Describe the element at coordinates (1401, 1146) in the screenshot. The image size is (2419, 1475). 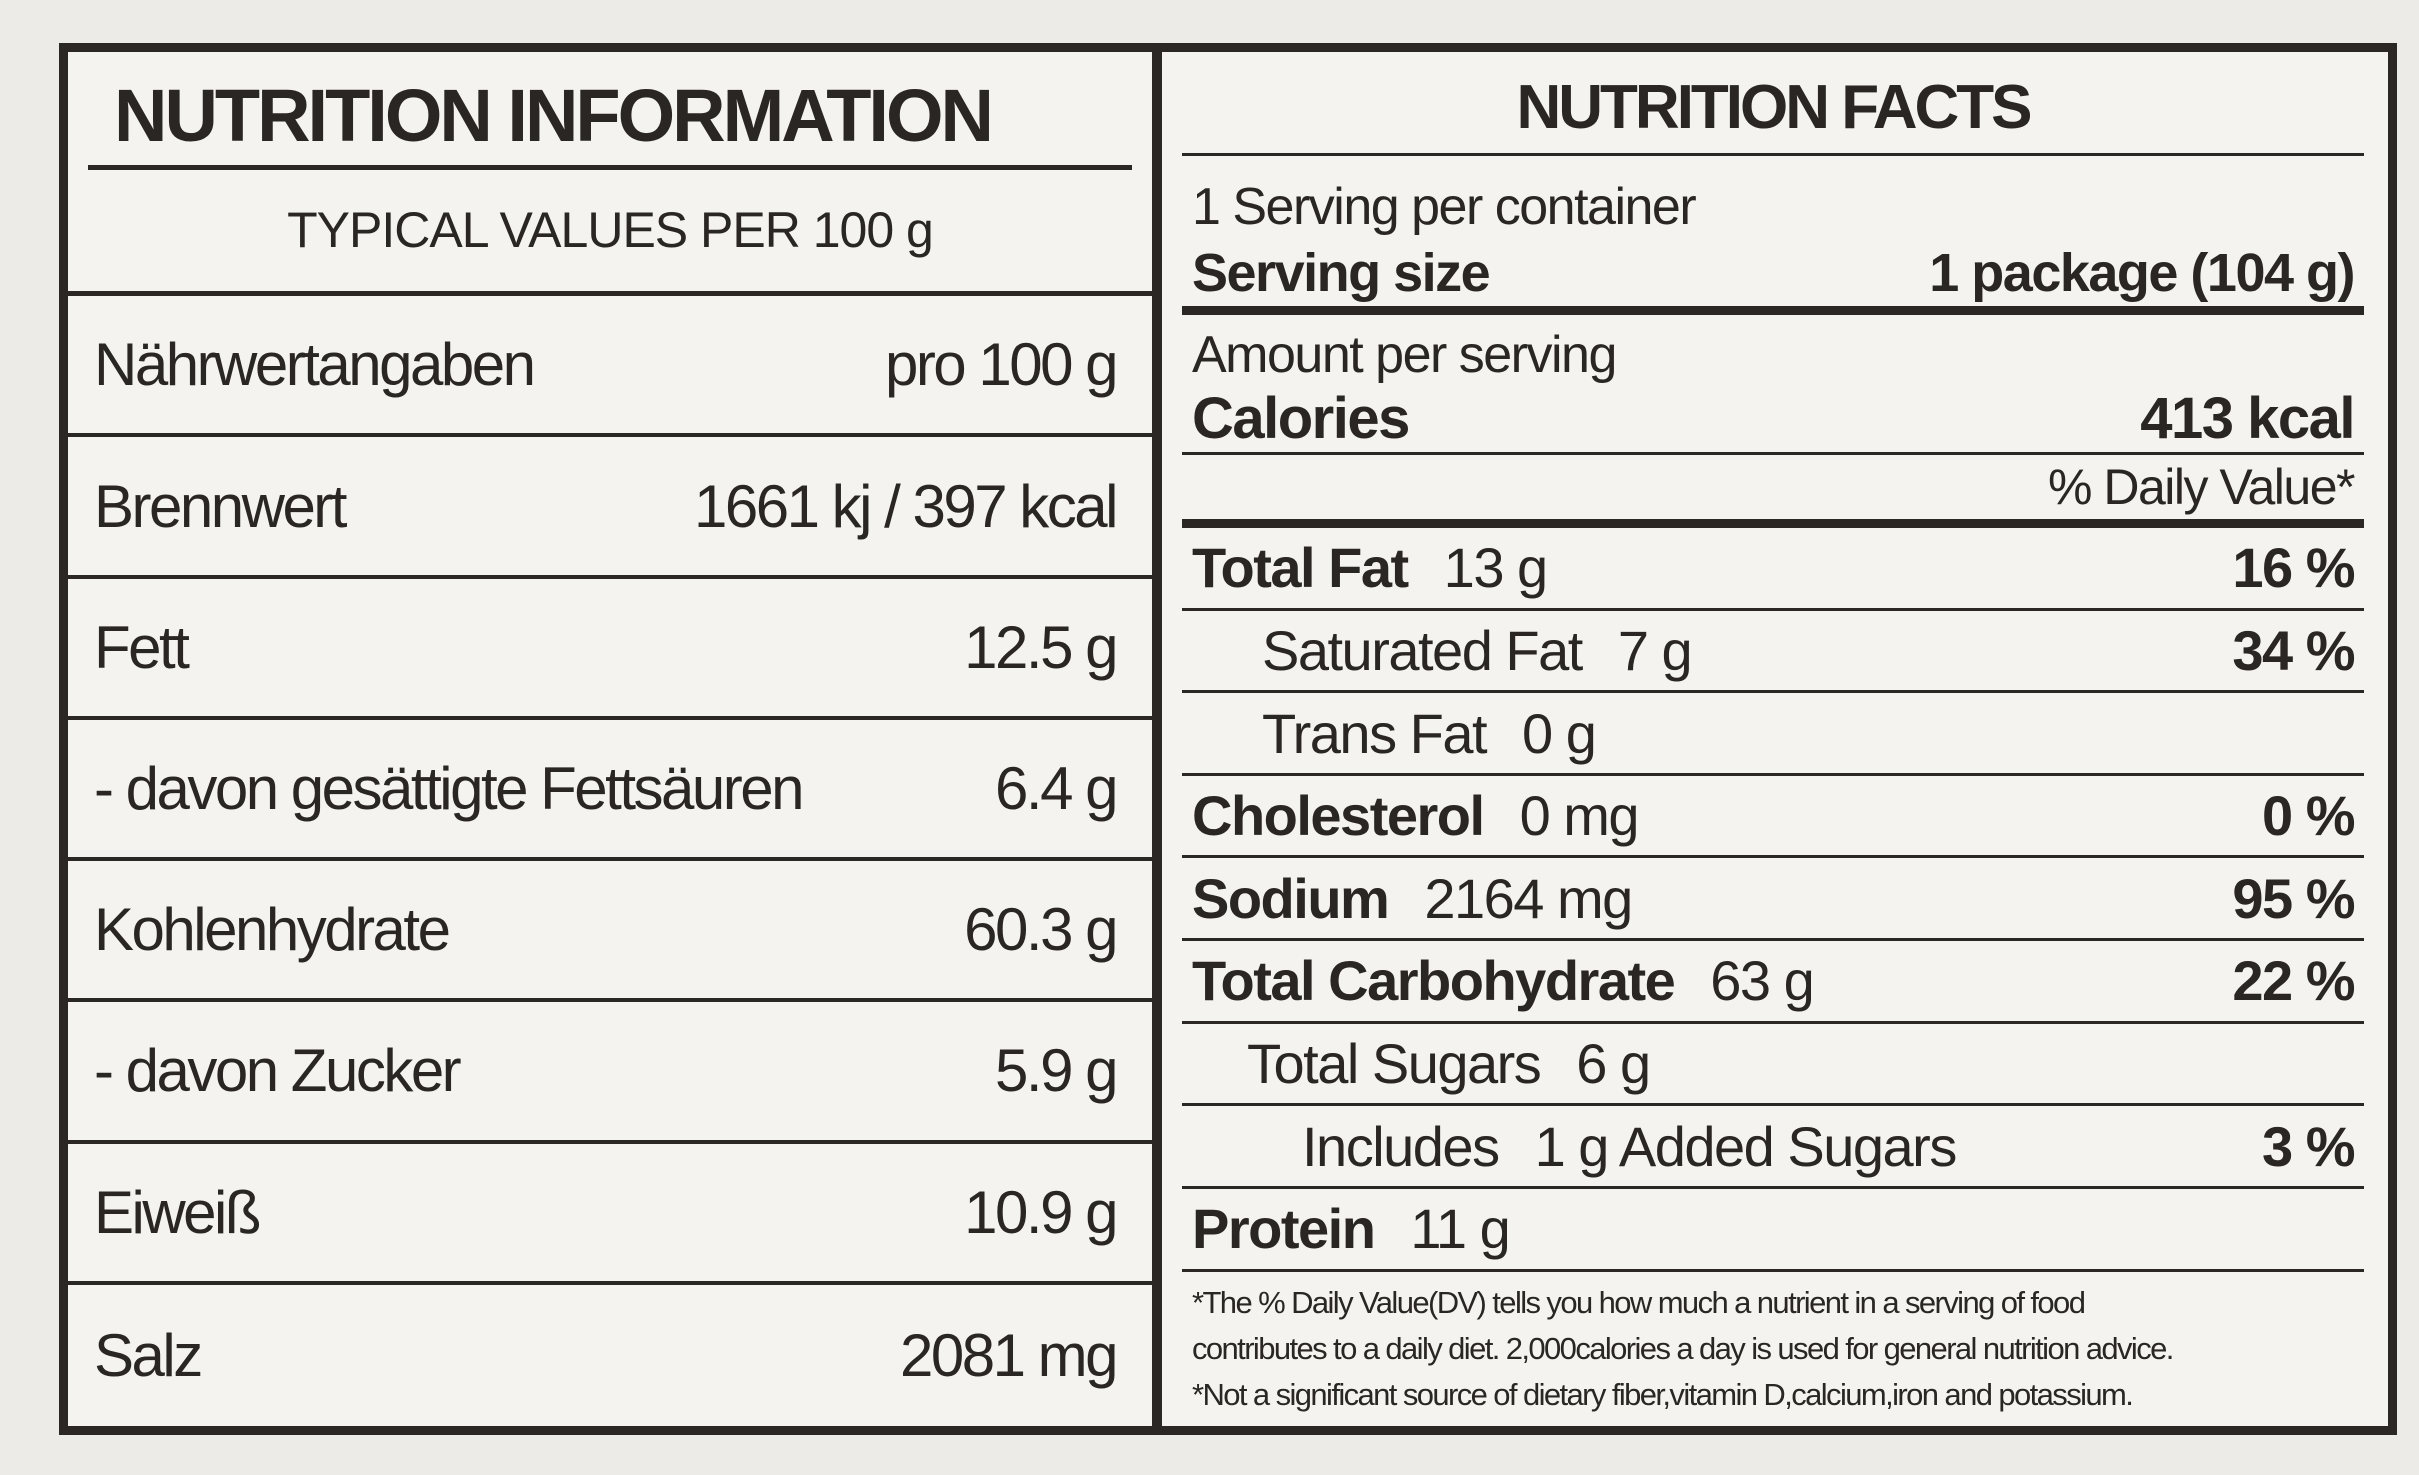
I see `nutrient-name: Includes` at that location.